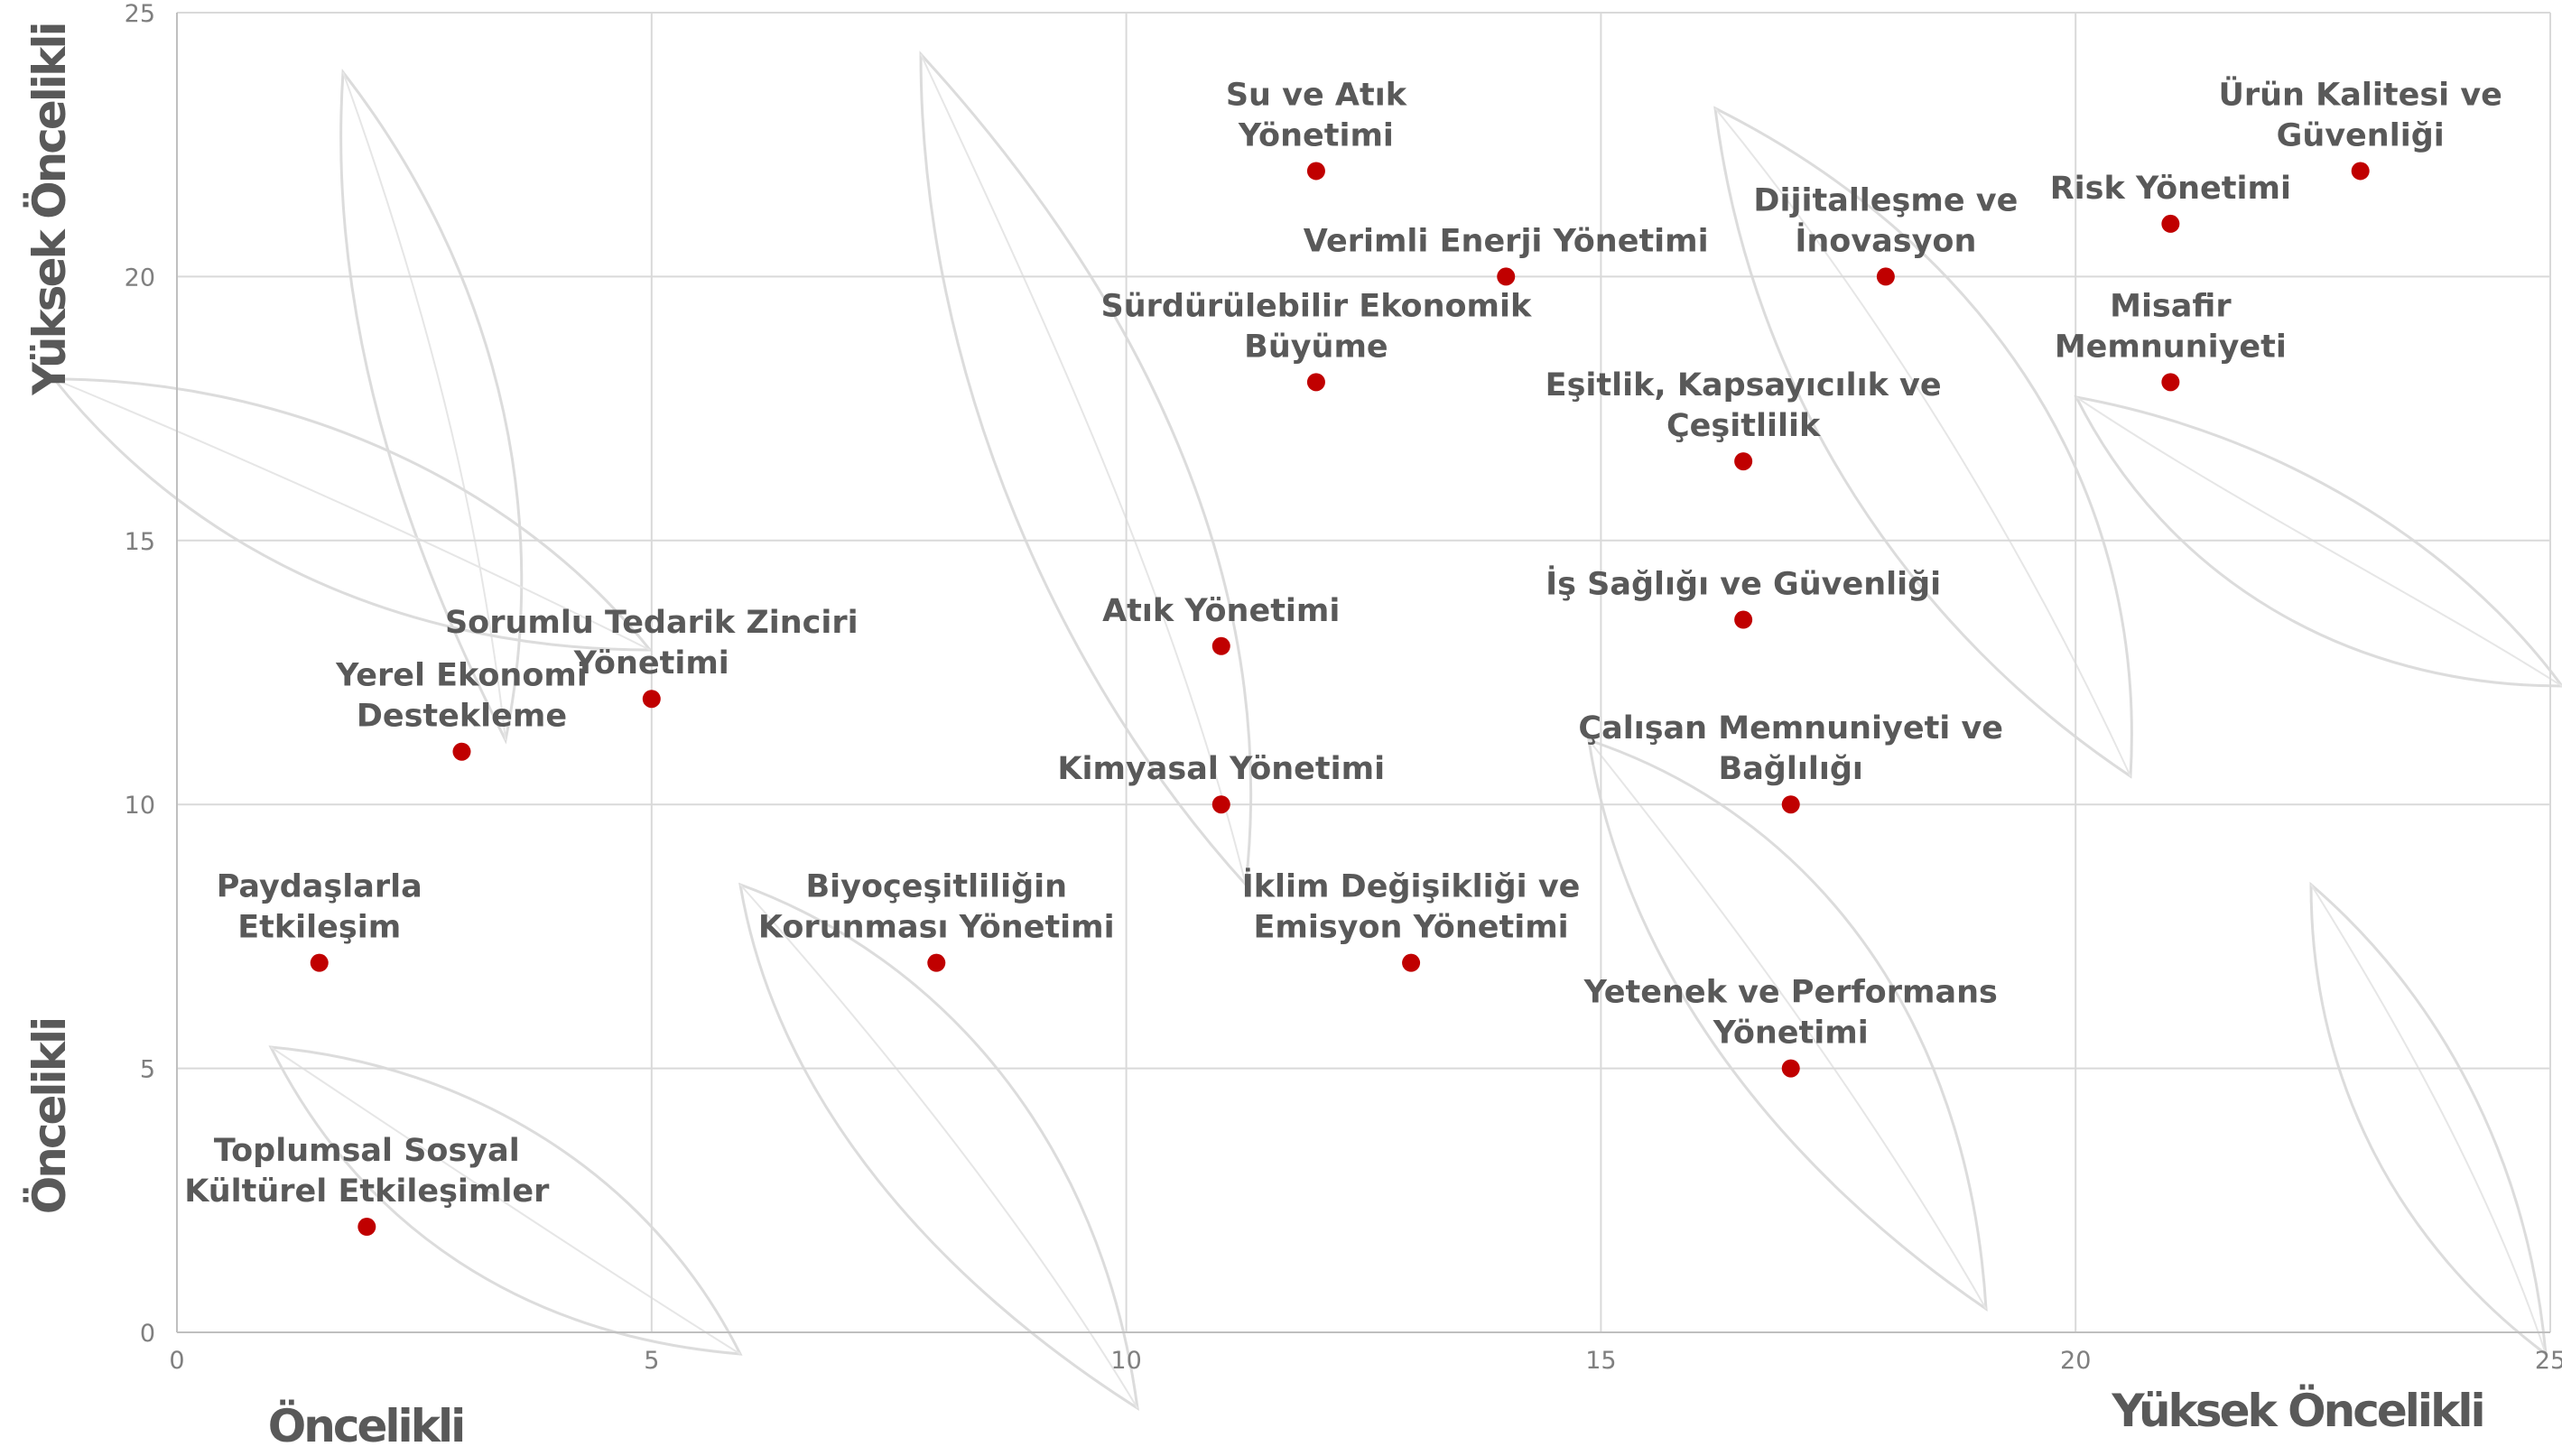  I want to click on data-label: Kimyasal Yönetimi, so click(1221, 769).